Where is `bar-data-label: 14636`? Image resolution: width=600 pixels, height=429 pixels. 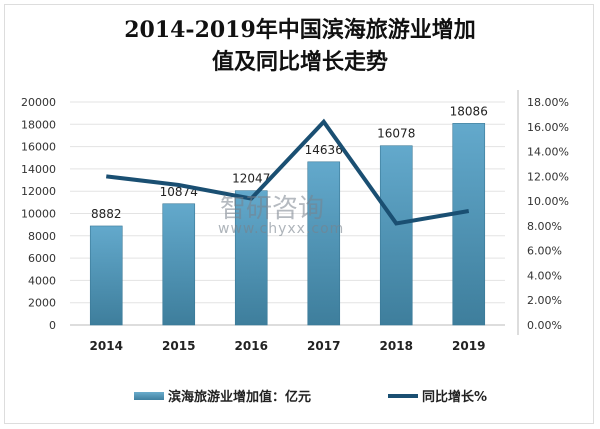 bar-data-label: 14636 is located at coordinates (324, 150).